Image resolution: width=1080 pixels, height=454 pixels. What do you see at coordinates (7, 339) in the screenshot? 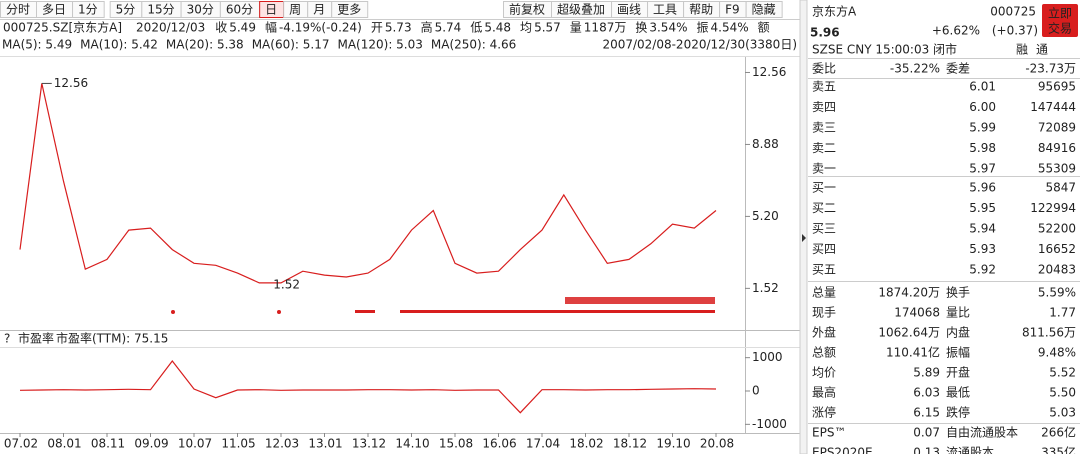
I see `help-icon: ?` at bounding box center [7, 339].